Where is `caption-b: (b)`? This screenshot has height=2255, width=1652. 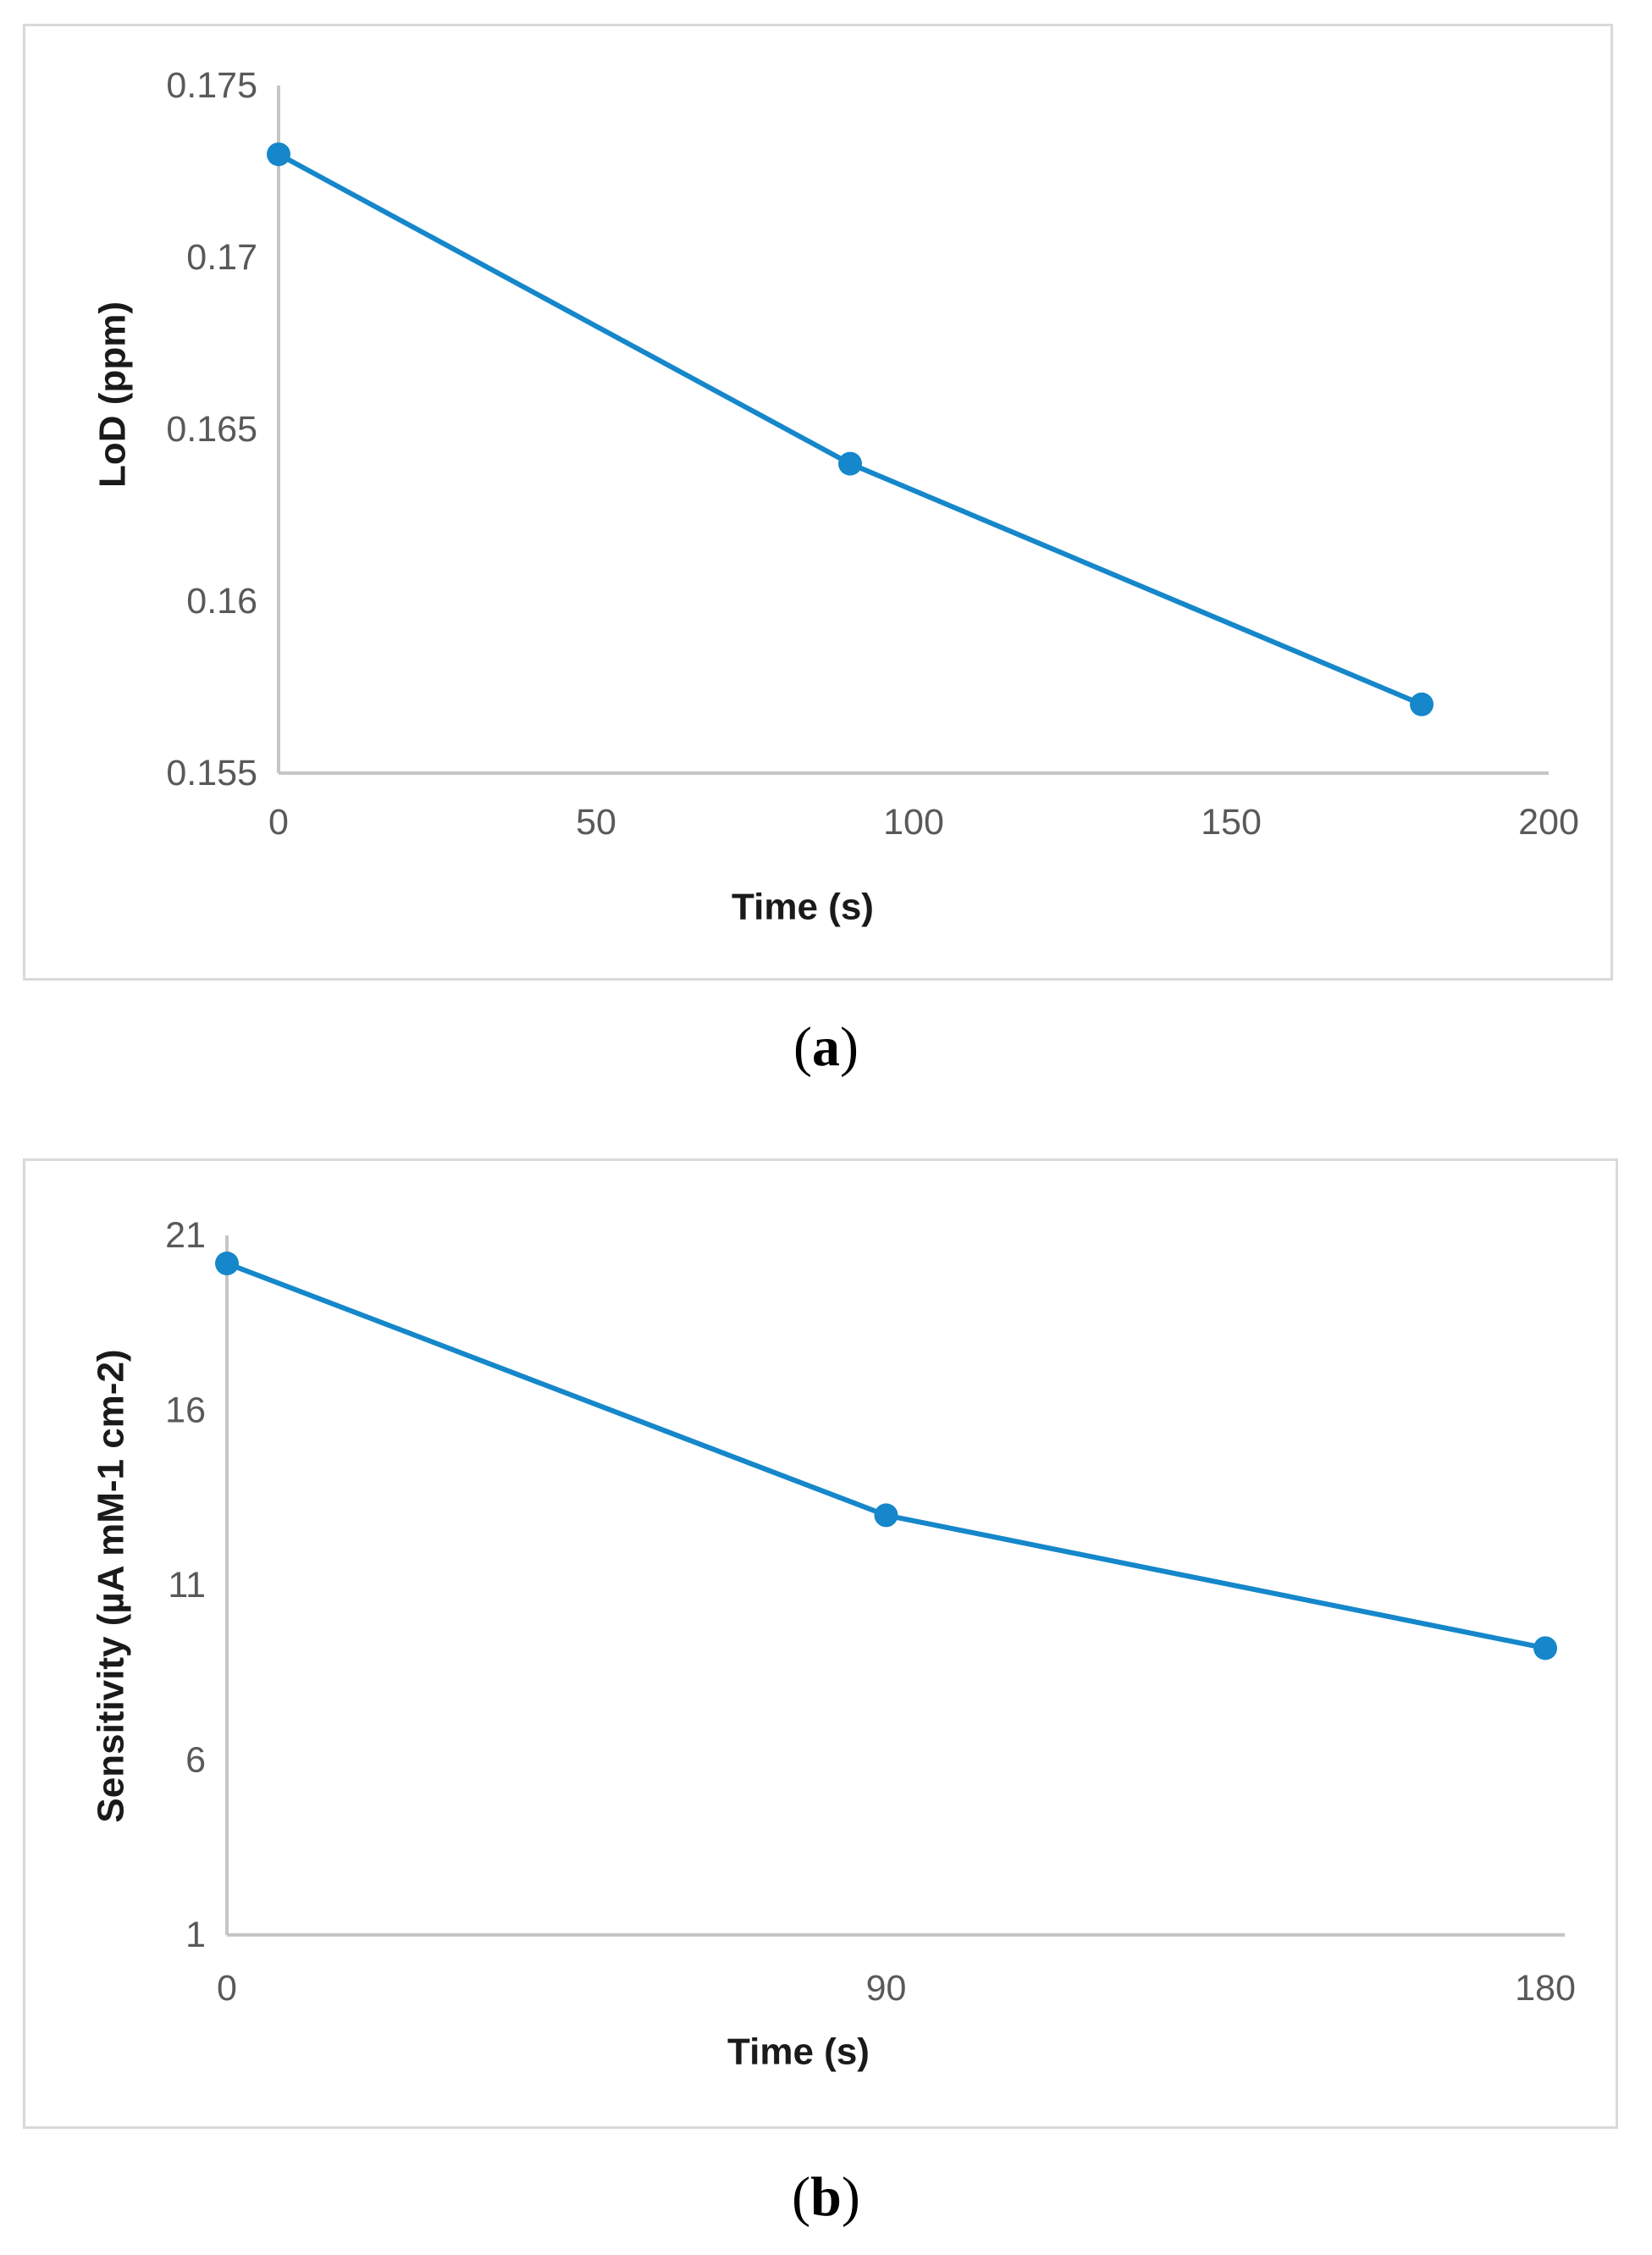
caption-b: (b) is located at coordinates (826, 2197).